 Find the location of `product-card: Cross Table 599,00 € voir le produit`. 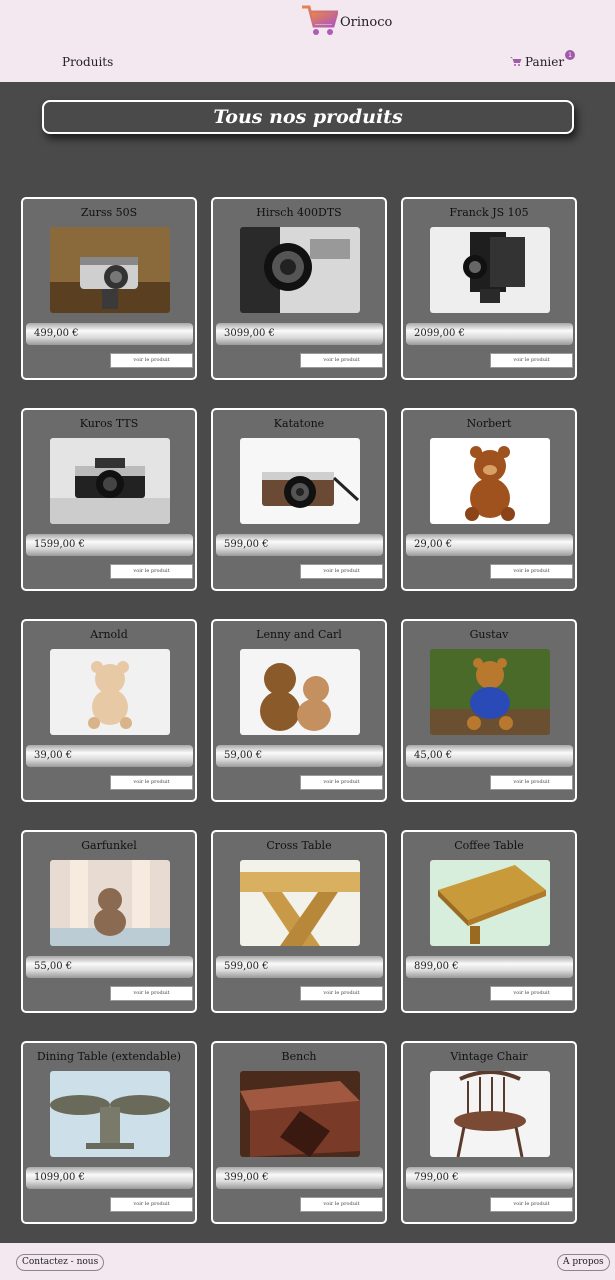

product-card: Cross Table 599,00 € voir le produit is located at coordinates (299, 921).